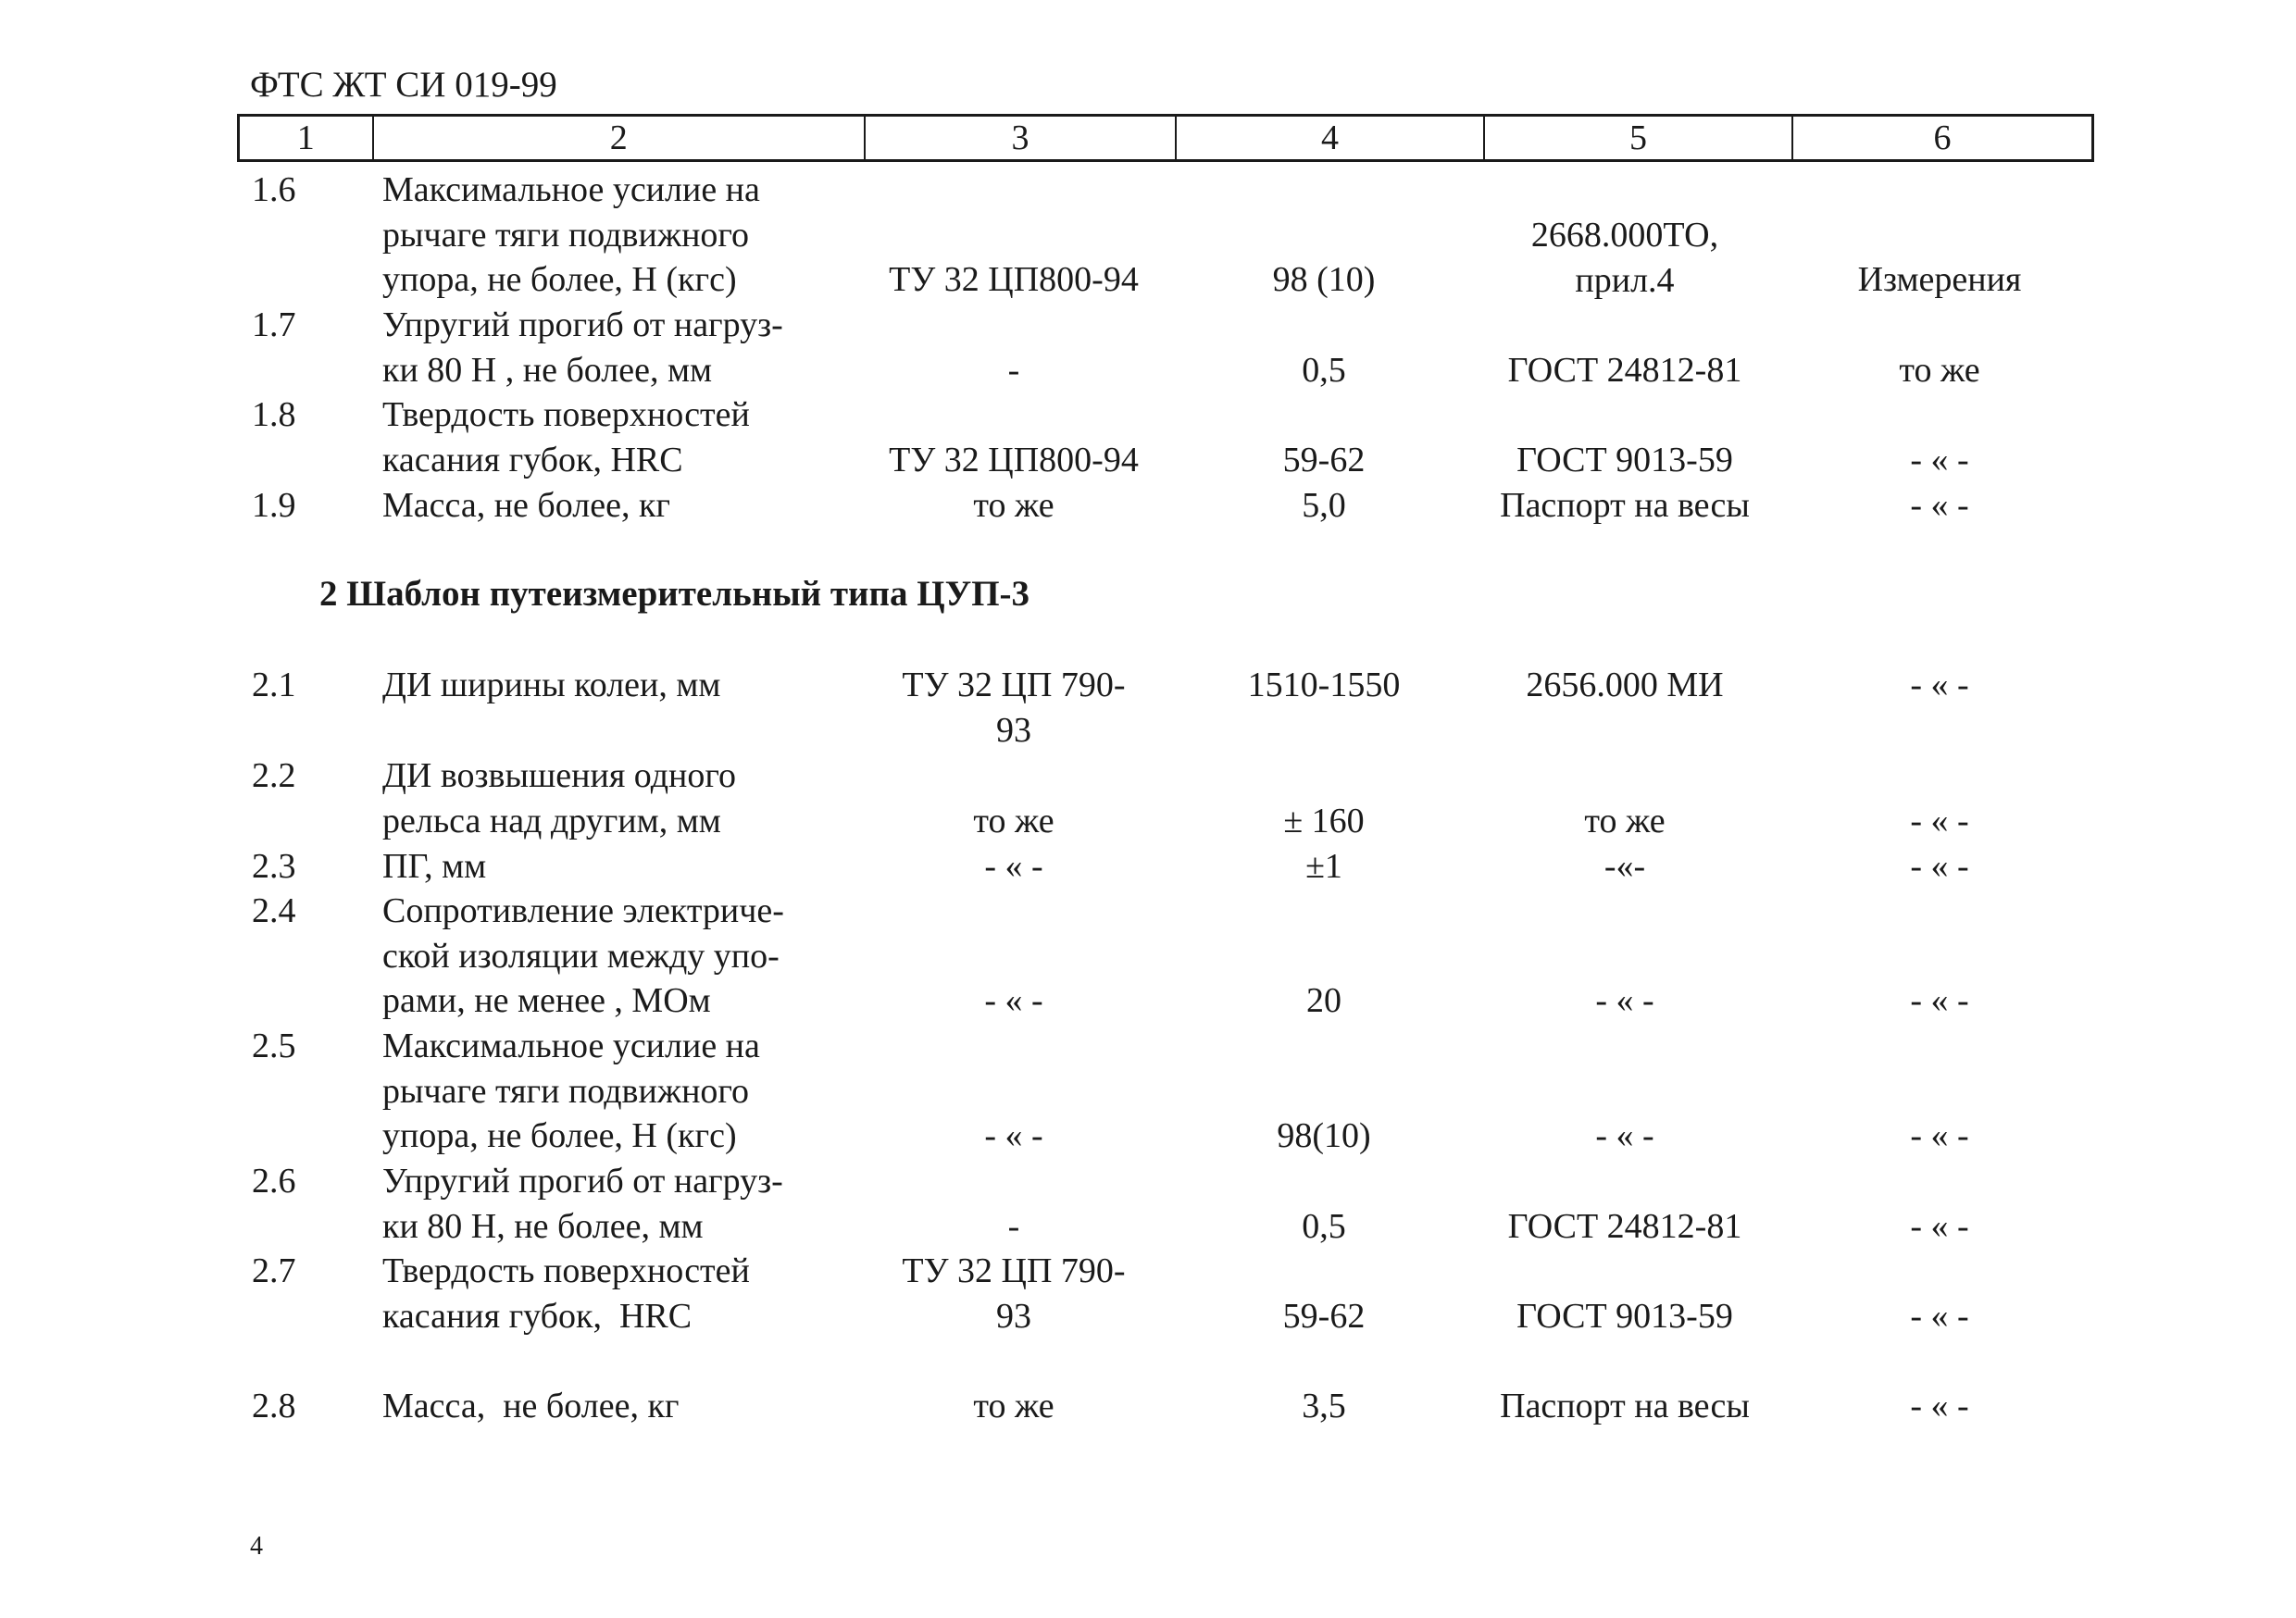  What do you see at coordinates (1323, 1000) in the screenshot?
I see `parameter-value: 20` at bounding box center [1323, 1000].